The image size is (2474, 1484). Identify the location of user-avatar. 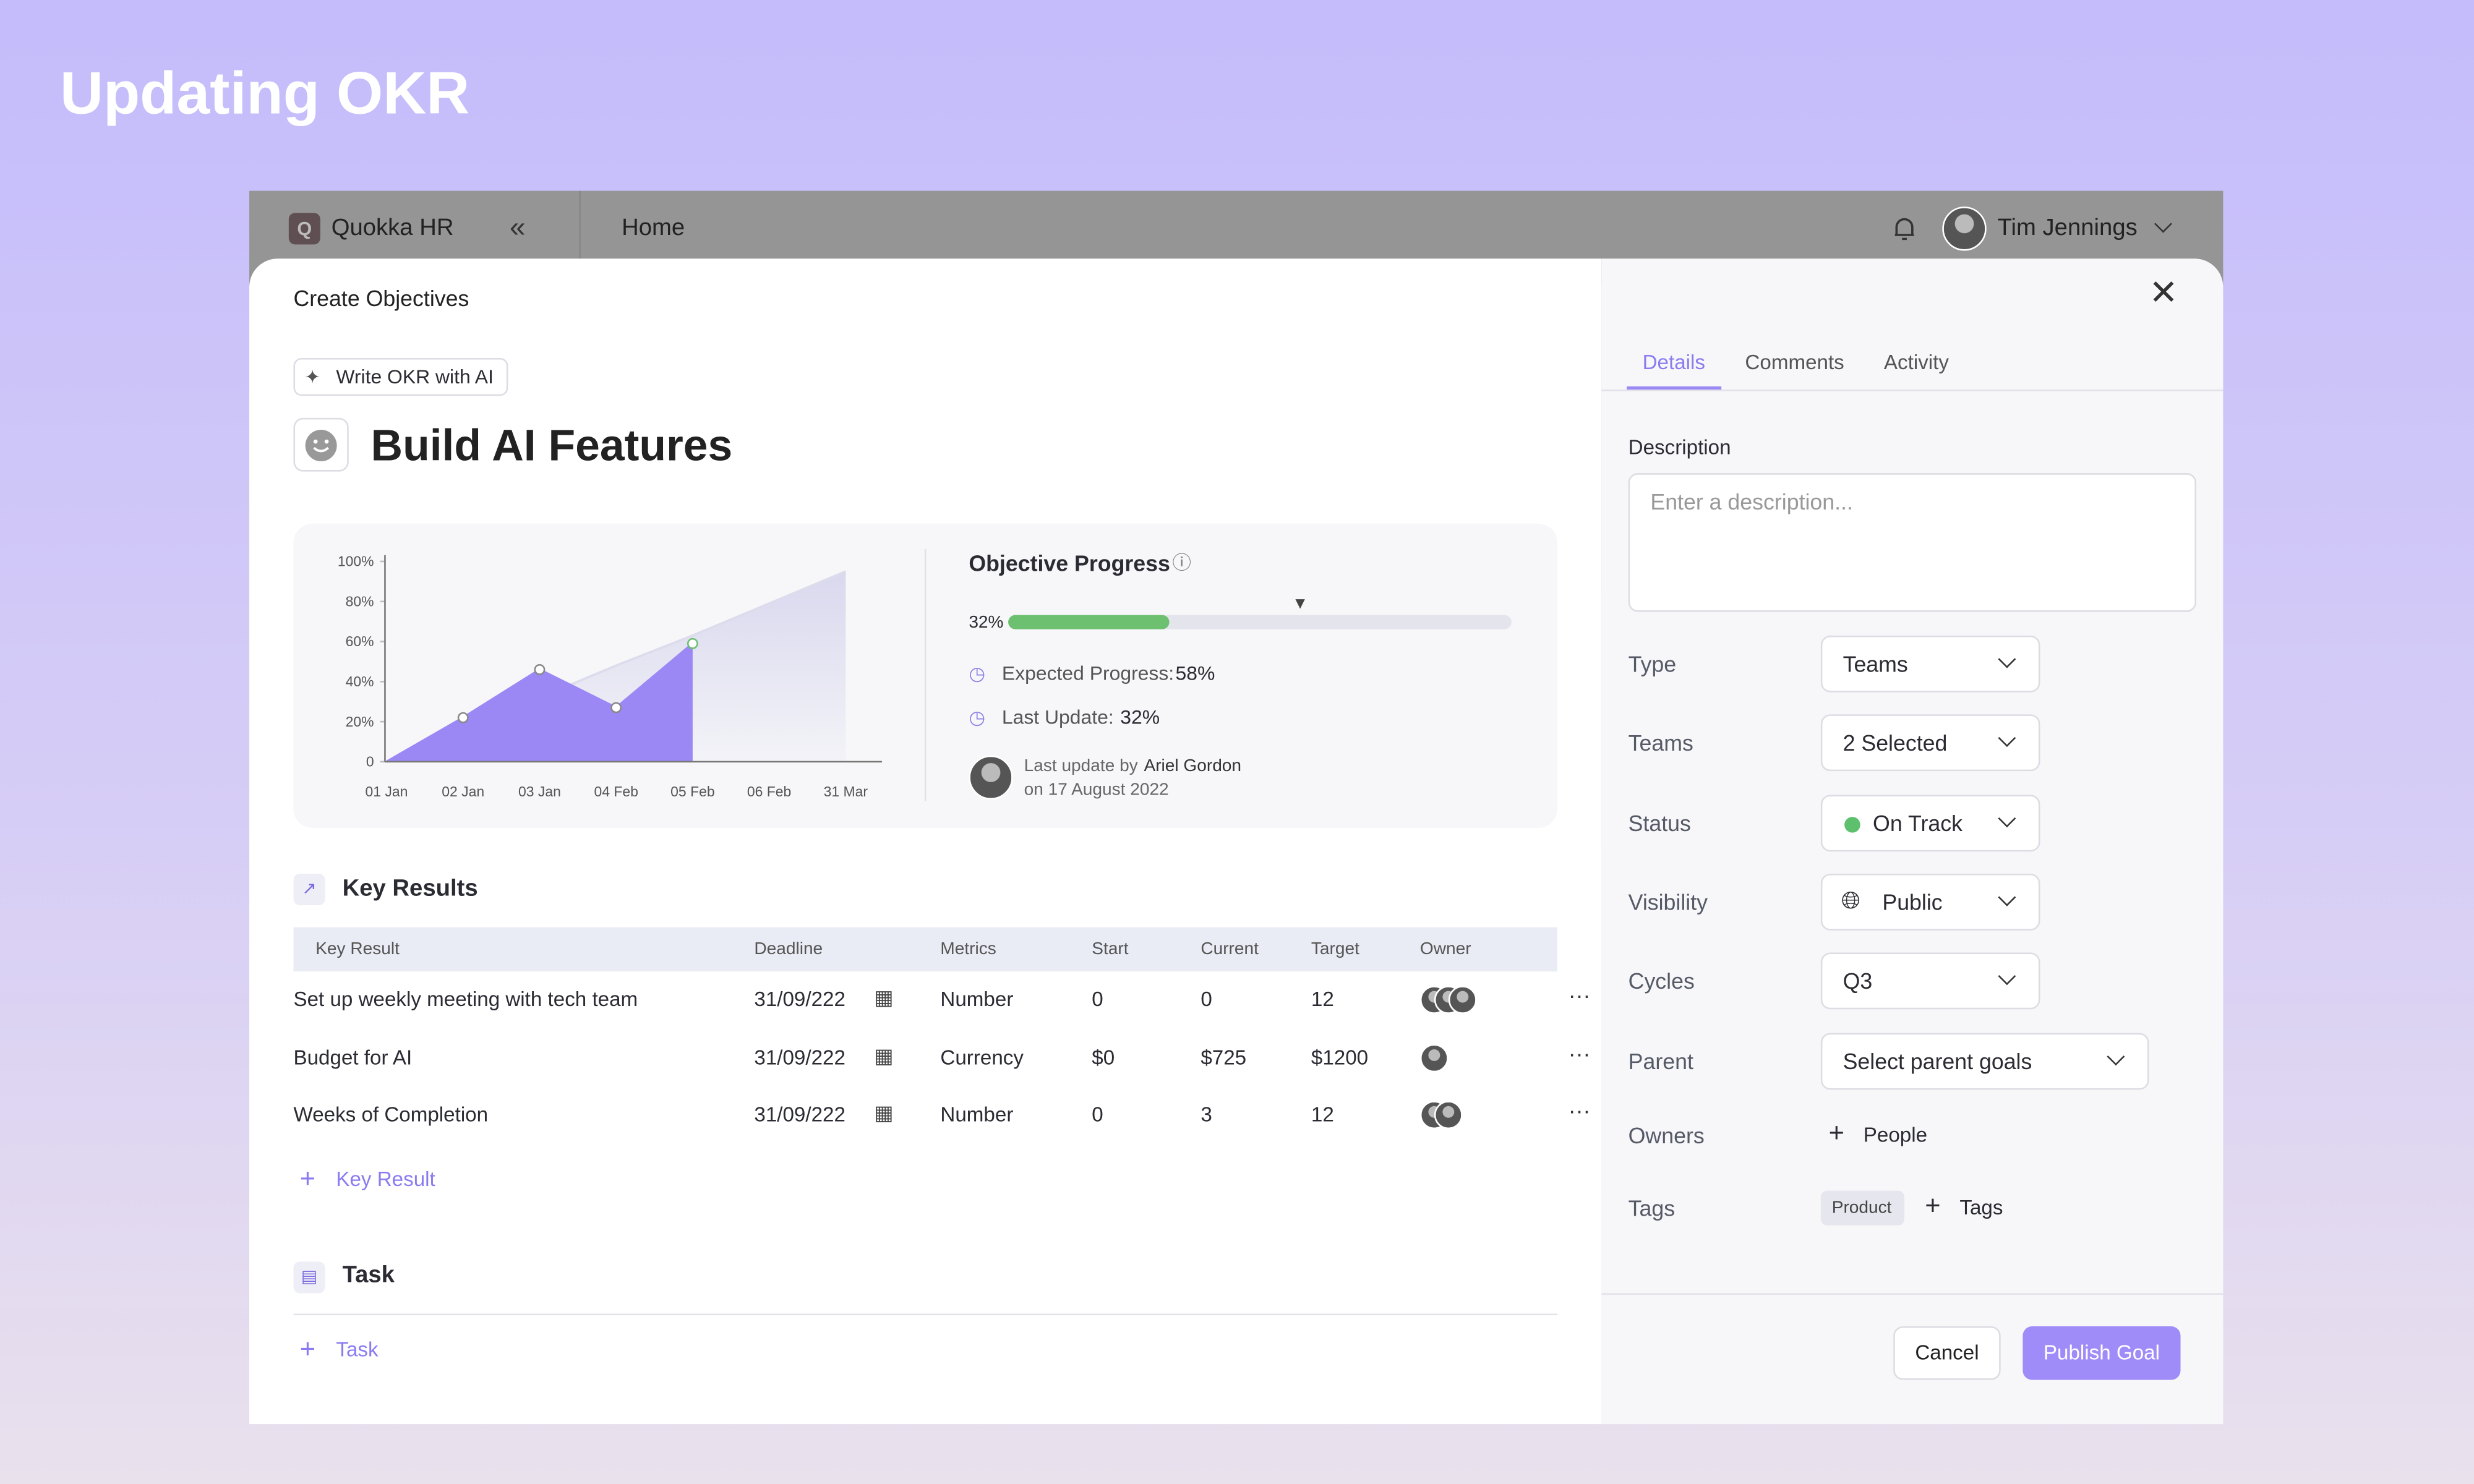
(1965, 229).